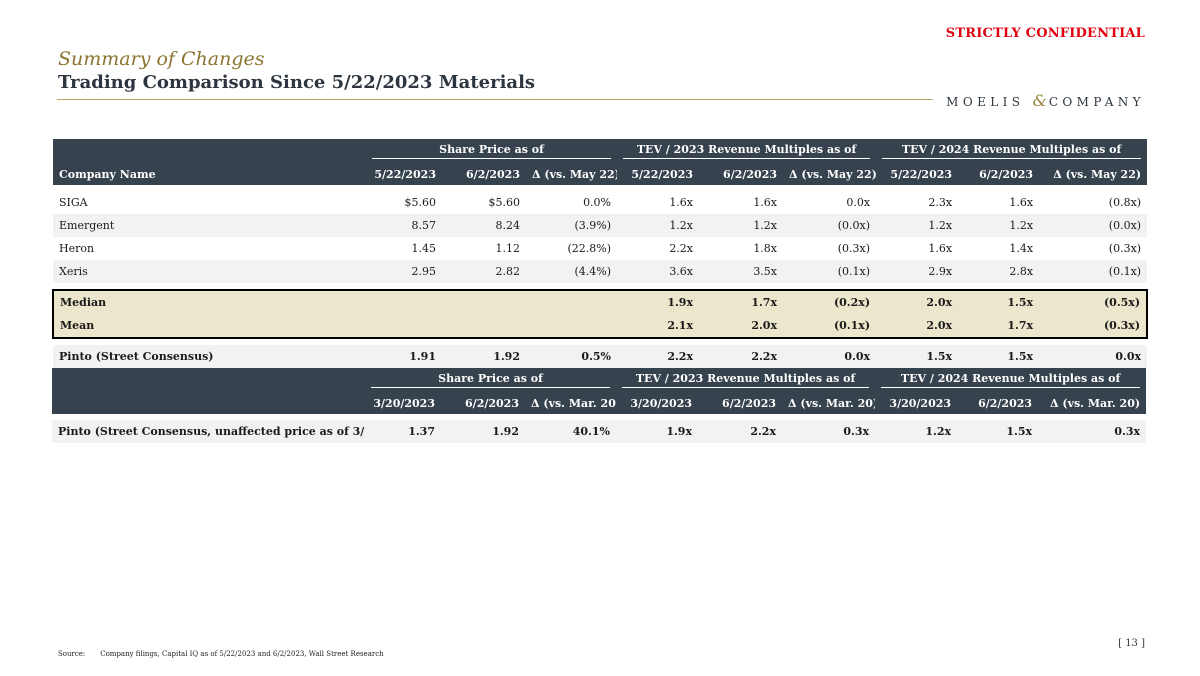  I want to click on value-cell: (4.4%), so click(572, 271).